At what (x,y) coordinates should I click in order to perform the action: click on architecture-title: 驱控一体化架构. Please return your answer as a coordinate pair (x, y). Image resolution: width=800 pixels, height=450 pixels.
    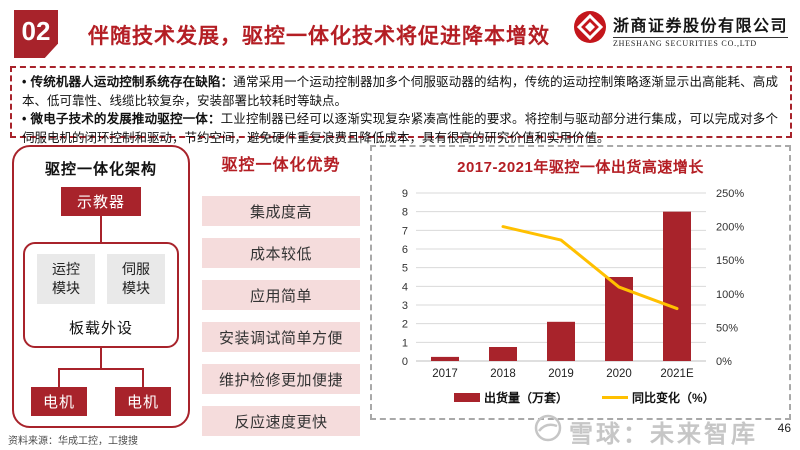
    Looking at the image, I should click on (100, 169).